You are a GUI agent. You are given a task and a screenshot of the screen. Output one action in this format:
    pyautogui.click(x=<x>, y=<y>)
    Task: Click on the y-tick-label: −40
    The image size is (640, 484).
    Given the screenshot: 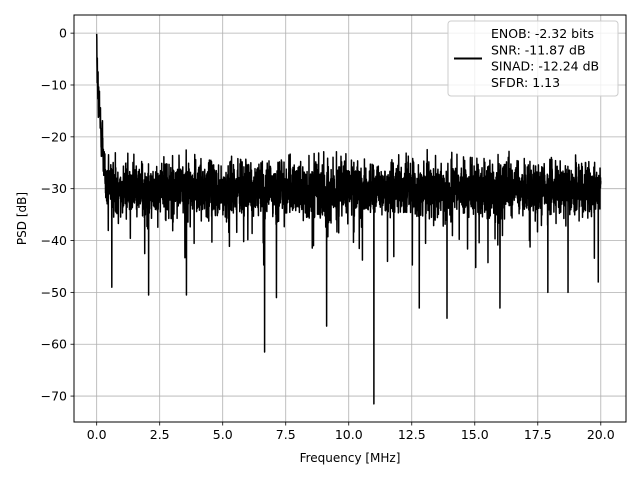 What is the action you would take?
    pyautogui.click(x=54, y=240)
    